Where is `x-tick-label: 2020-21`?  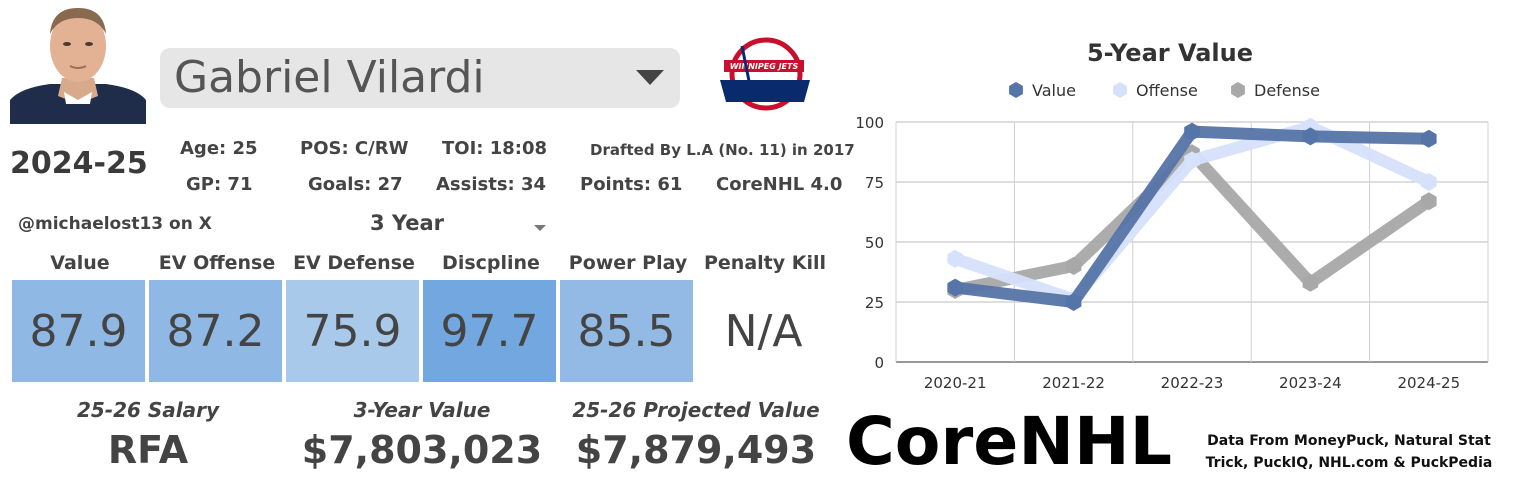 x-tick-label: 2020-21 is located at coordinates (955, 383).